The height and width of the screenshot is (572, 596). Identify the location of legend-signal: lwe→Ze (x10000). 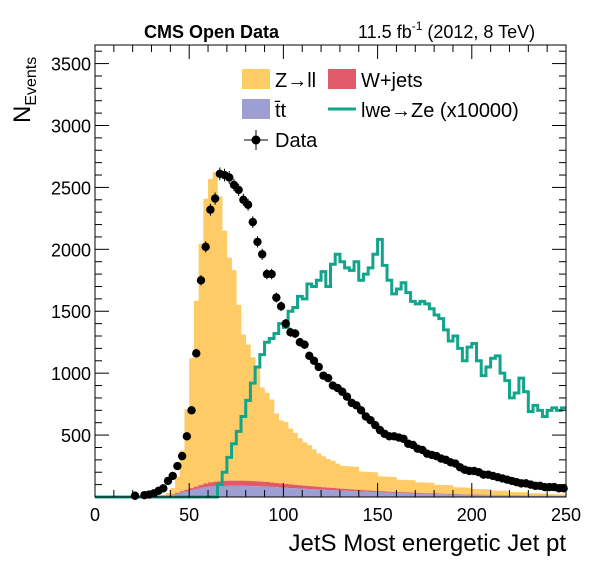
(423, 111).